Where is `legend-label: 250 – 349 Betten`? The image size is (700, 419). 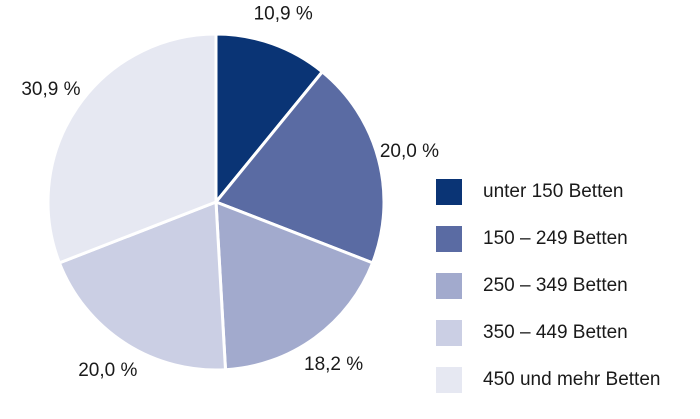 legend-label: 250 – 349 Betten is located at coordinates (555, 285).